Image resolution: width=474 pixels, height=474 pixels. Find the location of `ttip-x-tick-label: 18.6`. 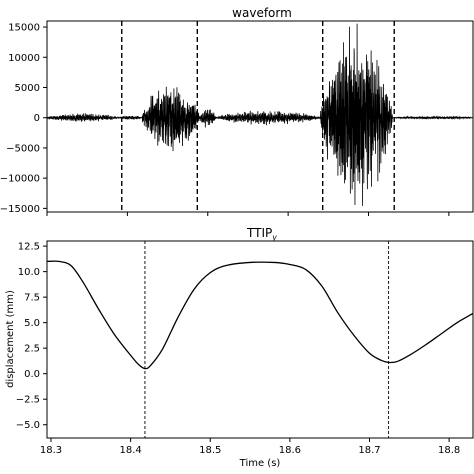

ttip-x-tick-label: 18.6 is located at coordinates (290, 450).